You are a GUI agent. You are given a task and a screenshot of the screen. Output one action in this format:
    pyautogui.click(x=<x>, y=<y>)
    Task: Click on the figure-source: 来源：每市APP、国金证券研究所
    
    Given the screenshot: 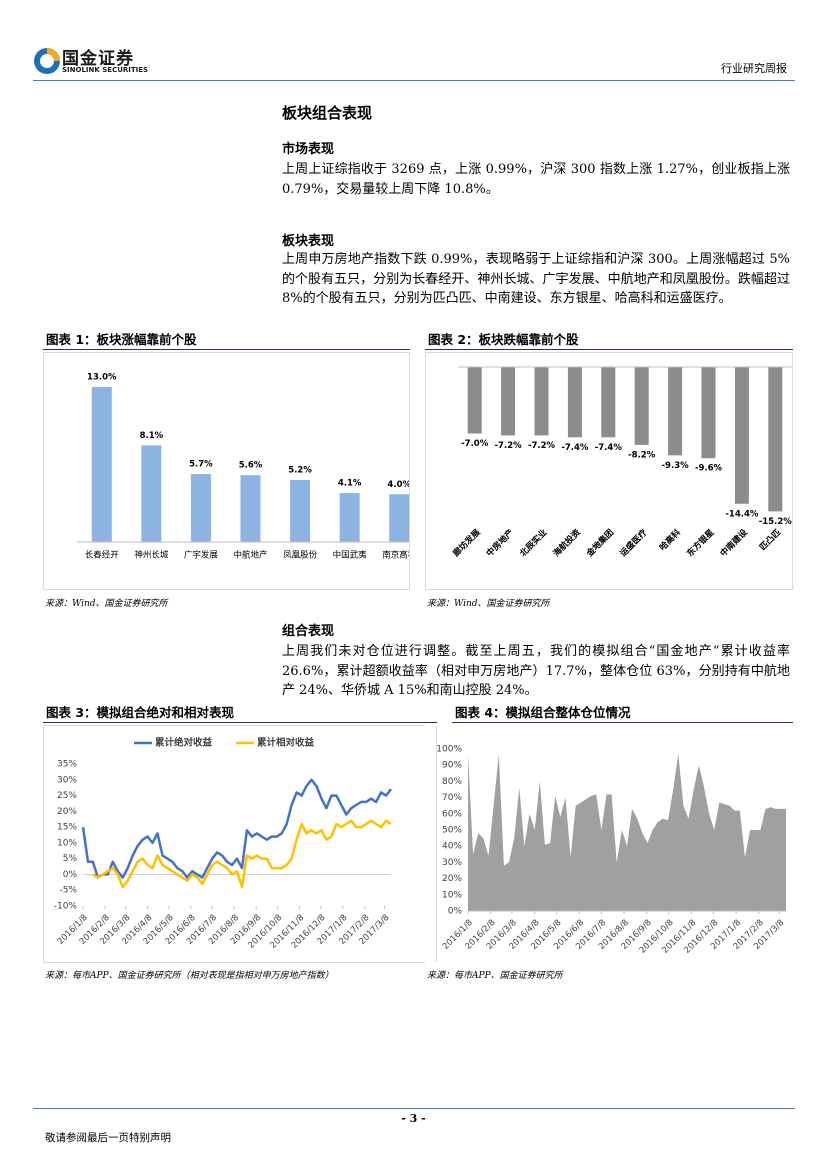 What is the action you would take?
    pyautogui.click(x=495, y=976)
    